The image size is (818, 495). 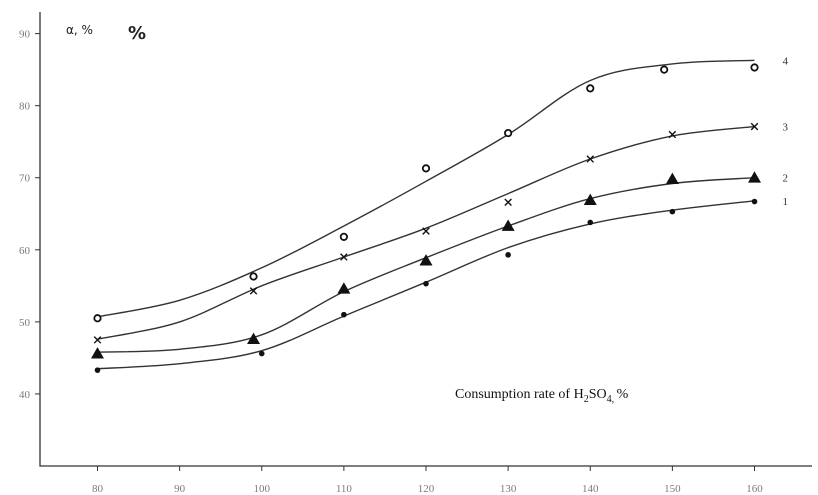 What do you see at coordinates (98, 489) in the screenshot?
I see `x-tick-label: 80` at bounding box center [98, 489].